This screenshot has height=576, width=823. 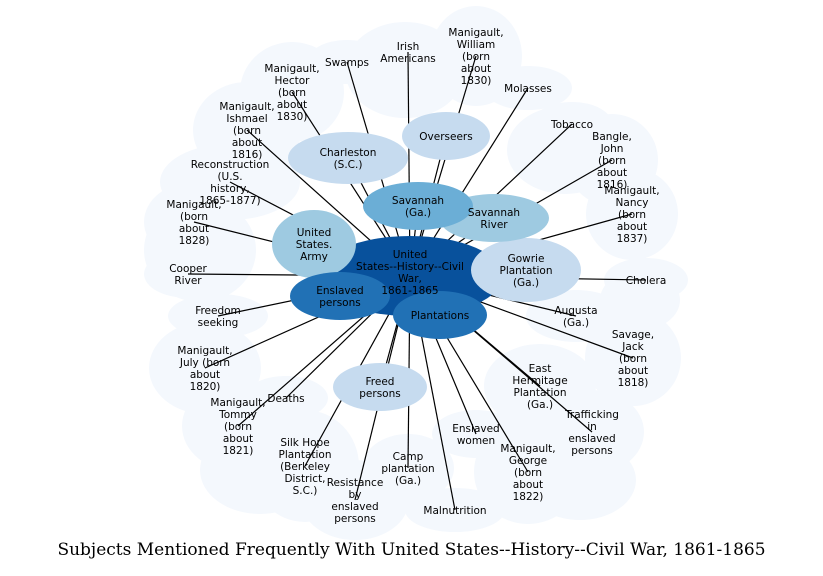 What do you see at coordinates (528, 89) in the screenshot?
I see `node-label-molasses: Molasses` at bounding box center [528, 89].